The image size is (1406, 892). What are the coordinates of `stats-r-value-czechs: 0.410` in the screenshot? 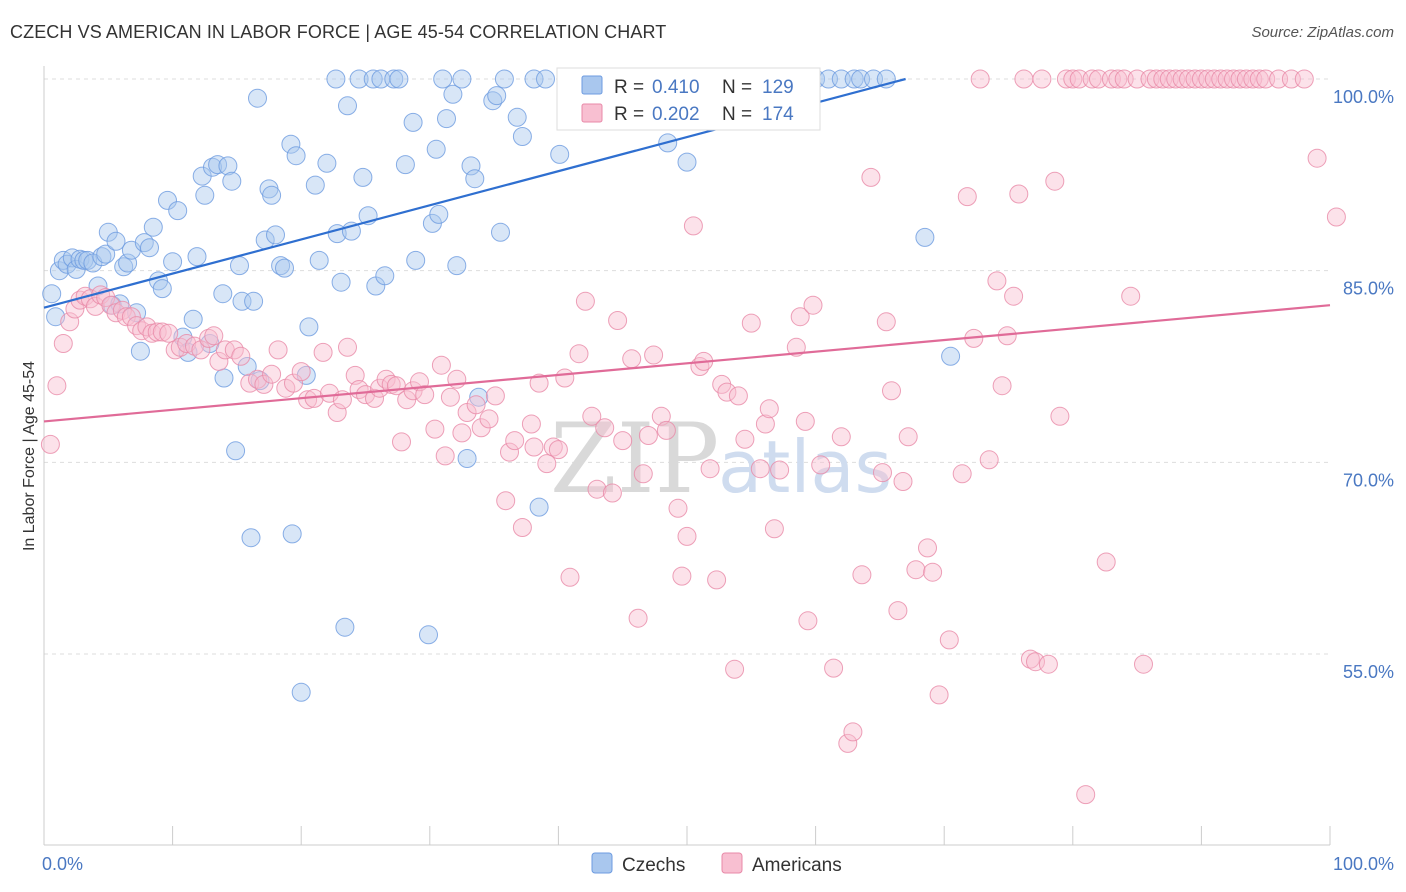 It's located at (676, 87).